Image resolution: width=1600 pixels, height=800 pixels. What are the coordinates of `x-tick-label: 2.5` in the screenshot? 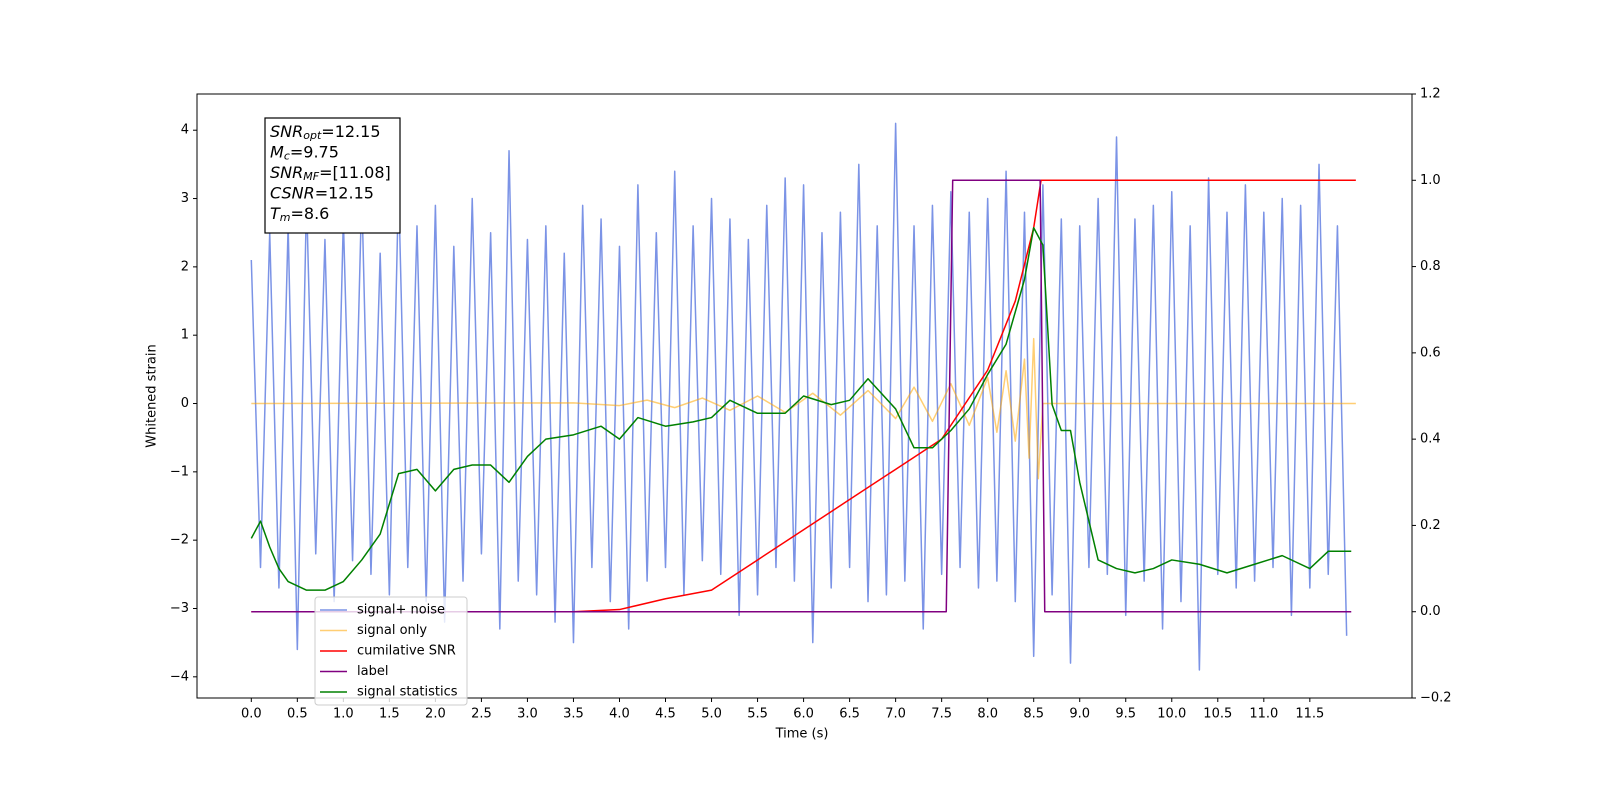 It's located at (481, 714).